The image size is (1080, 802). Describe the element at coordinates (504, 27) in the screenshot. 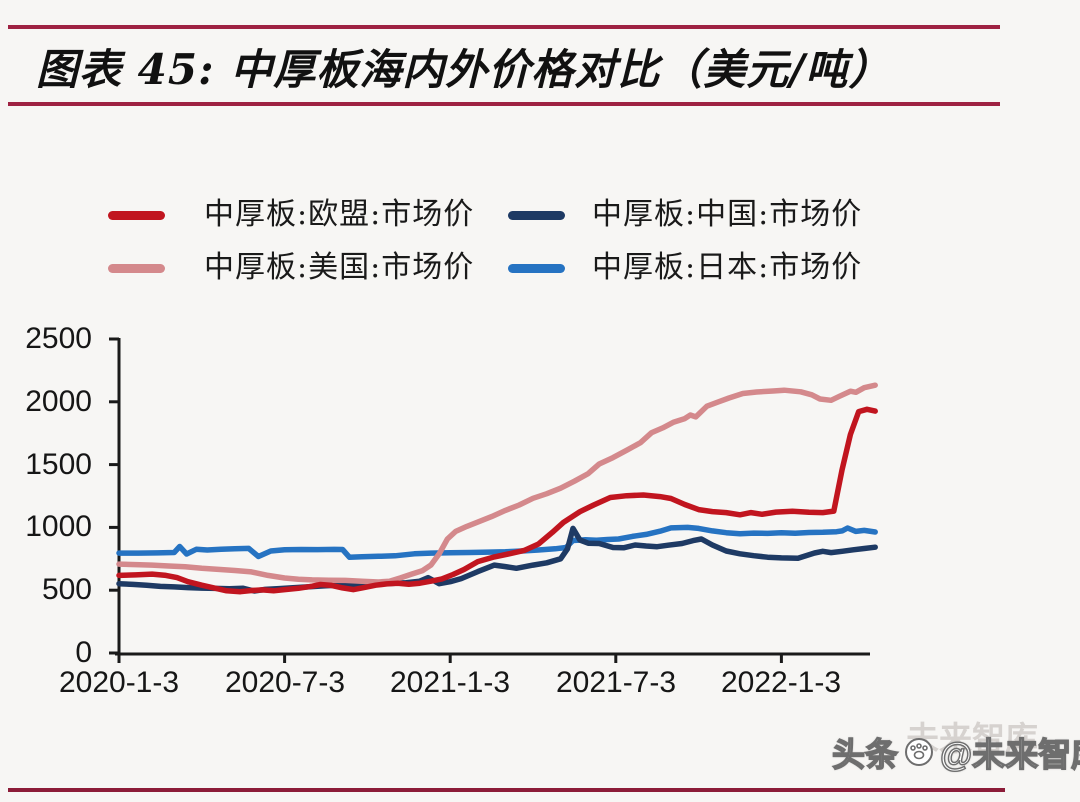

I see `title-rule-top` at that location.